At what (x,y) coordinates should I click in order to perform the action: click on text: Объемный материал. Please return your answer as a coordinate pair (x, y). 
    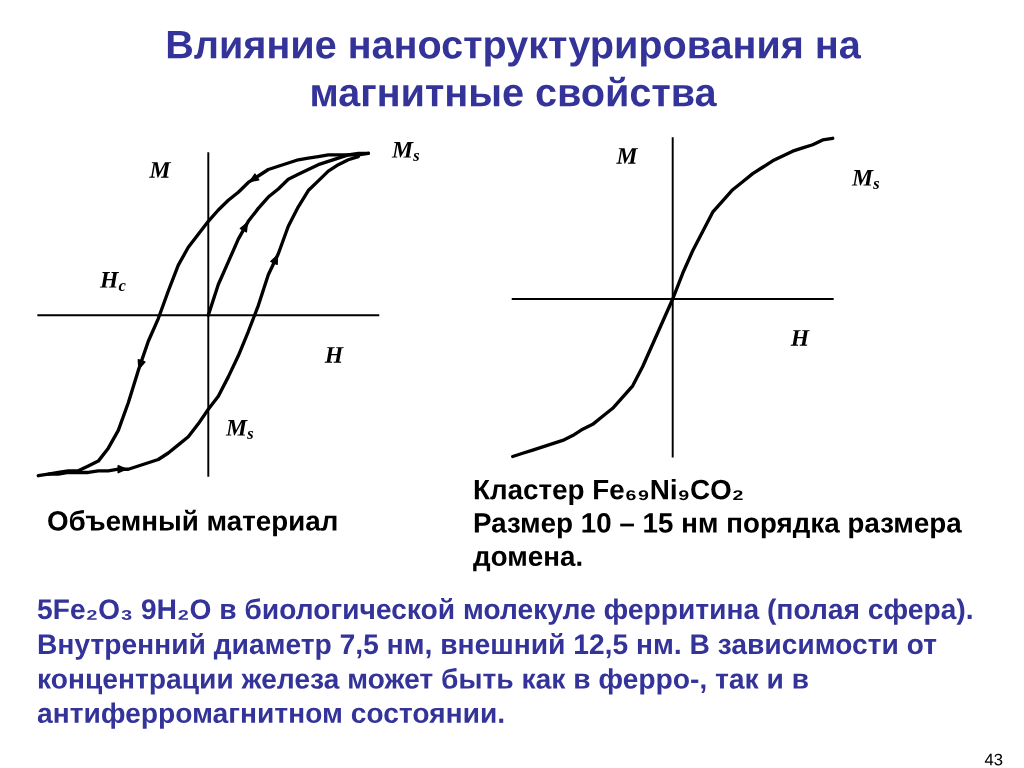
    Looking at the image, I should click on (192, 523).